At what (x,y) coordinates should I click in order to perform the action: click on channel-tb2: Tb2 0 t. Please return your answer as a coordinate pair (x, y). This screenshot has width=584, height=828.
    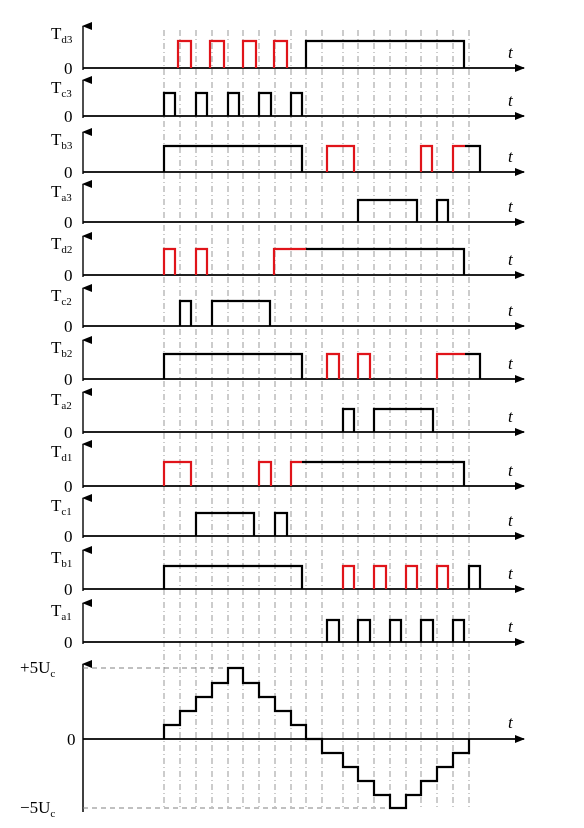
    Looking at the image, I should click on (288, 362).